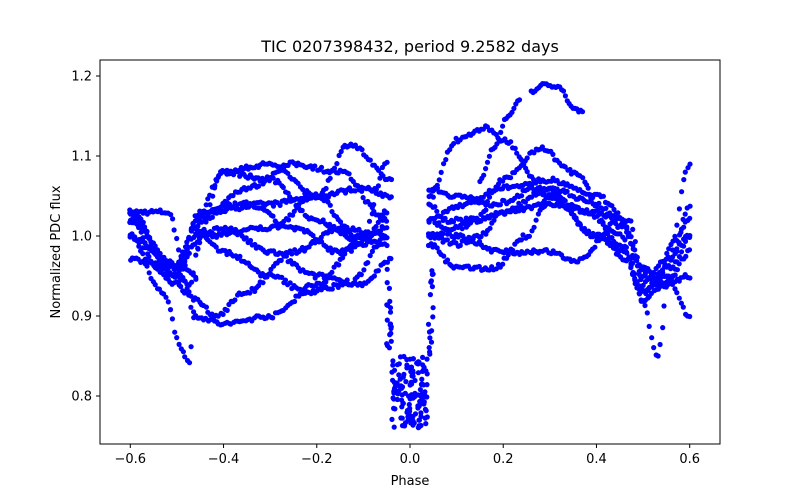 The image size is (800, 500). I want to click on x-tick-label: −0.6, so click(131, 459).